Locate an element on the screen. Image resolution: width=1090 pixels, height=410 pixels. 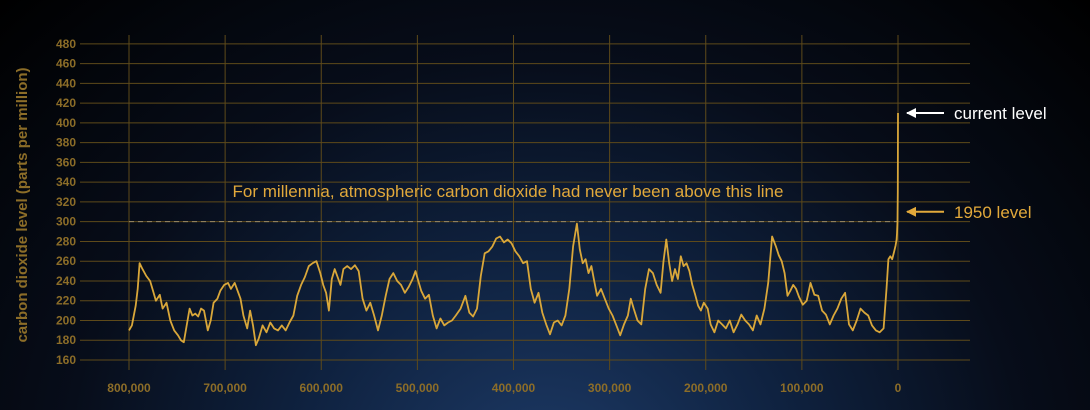
x-tick-label: 300,000 is located at coordinates (610, 388).